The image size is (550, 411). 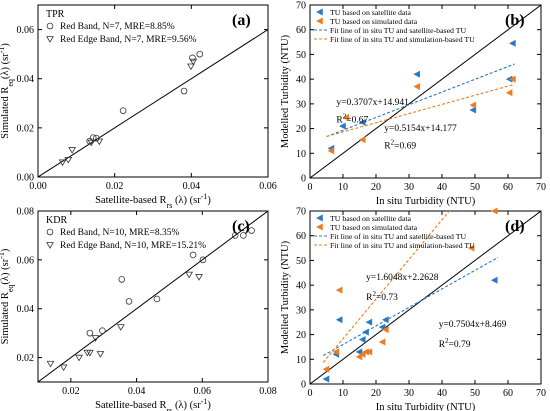 What do you see at coordinates (473, 325) in the screenshot?
I see `fit-equation: y=0.7504x+8.469` at bounding box center [473, 325].